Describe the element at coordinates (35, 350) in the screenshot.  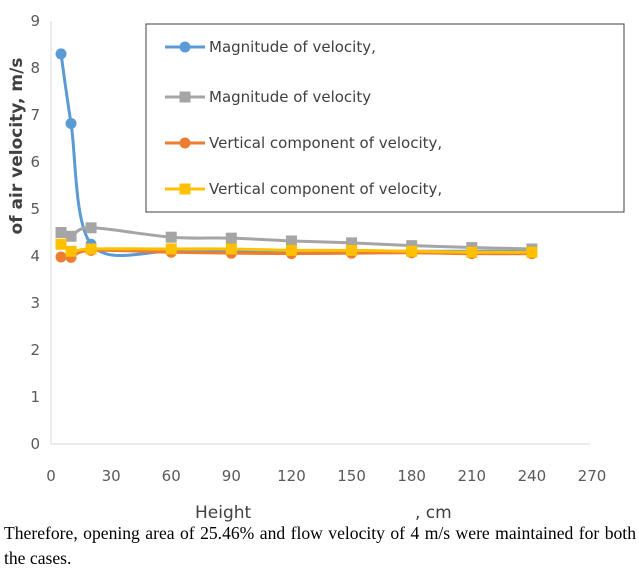
I see `y-tick-label: 2` at that location.